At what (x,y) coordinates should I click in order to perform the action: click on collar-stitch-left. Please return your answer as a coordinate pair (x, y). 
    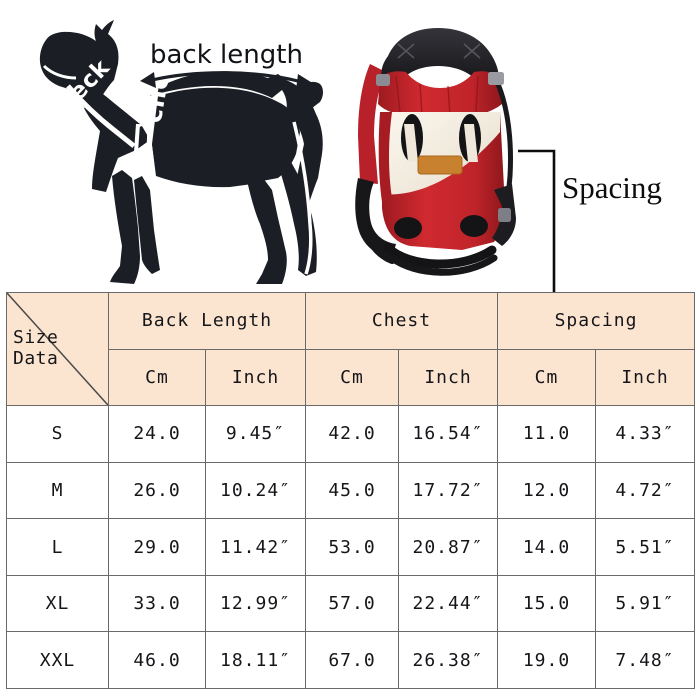
    Looking at the image, I should click on (406, 51).